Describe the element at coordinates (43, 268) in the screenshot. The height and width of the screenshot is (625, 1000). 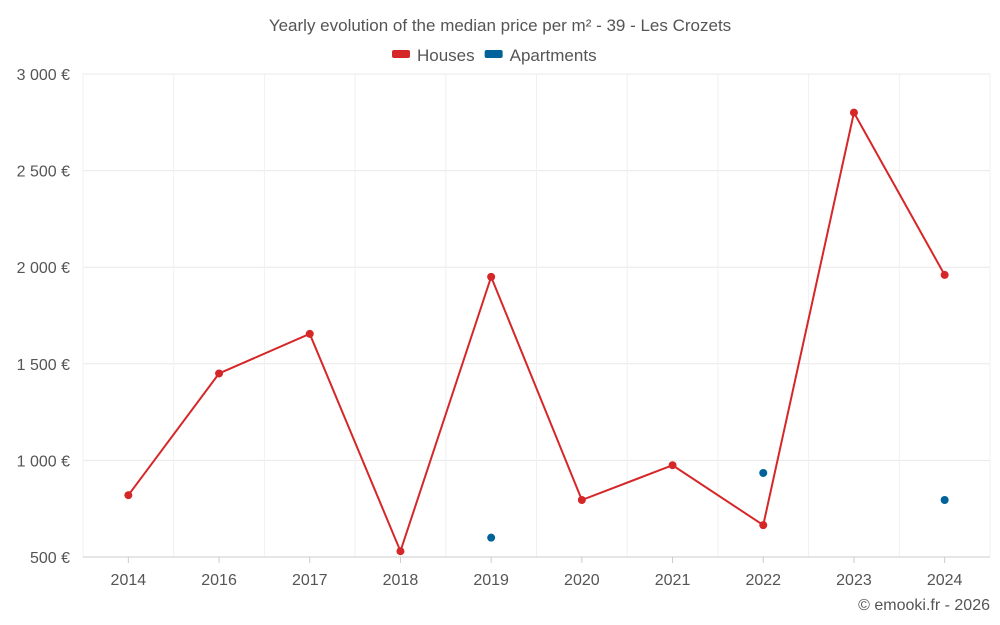
I see `y-tick-label: 2 000 €` at that location.